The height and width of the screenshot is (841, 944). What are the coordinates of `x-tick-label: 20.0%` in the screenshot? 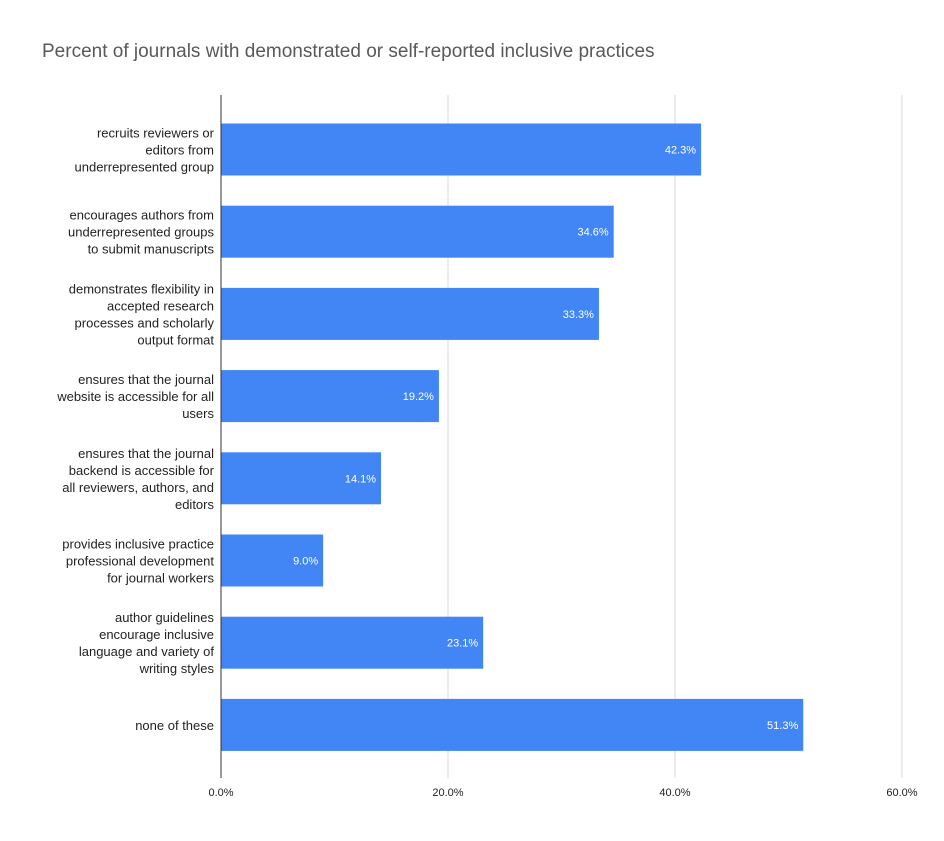 It's located at (447, 793).